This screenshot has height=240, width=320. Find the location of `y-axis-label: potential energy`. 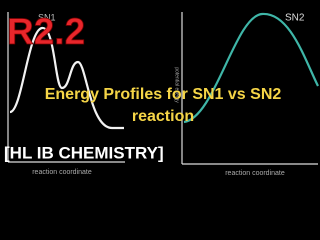

y-axis-label: potential energy is located at coordinates (177, 85).